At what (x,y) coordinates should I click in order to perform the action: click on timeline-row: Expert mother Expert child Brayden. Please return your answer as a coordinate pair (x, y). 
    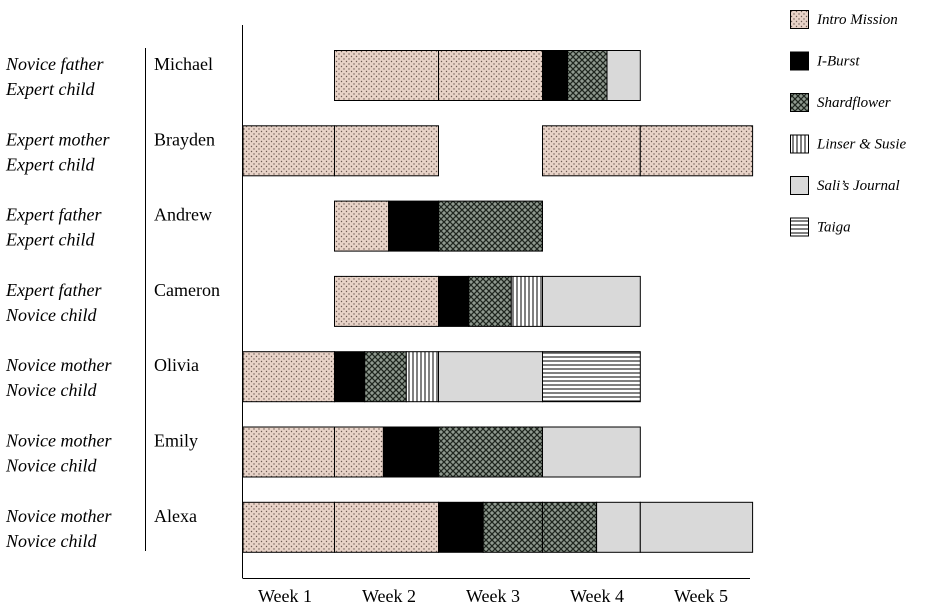
    Looking at the image, I should click on (379, 151).